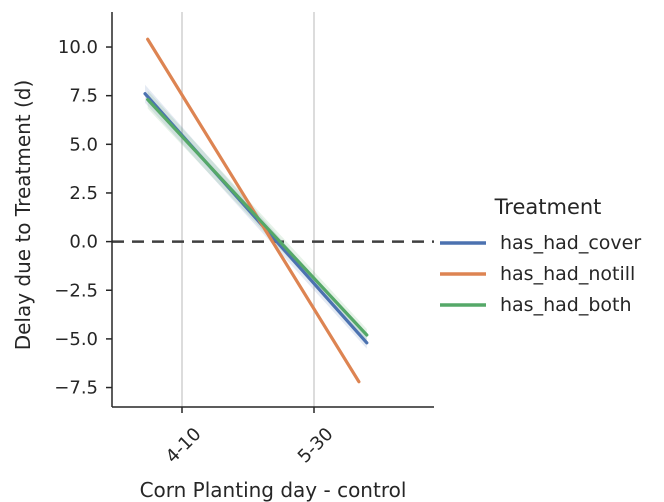 This screenshot has height=502, width=664. What do you see at coordinates (184, 446) in the screenshot?
I see `x-tick-label: 4-10` at bounding box center [184, 446].